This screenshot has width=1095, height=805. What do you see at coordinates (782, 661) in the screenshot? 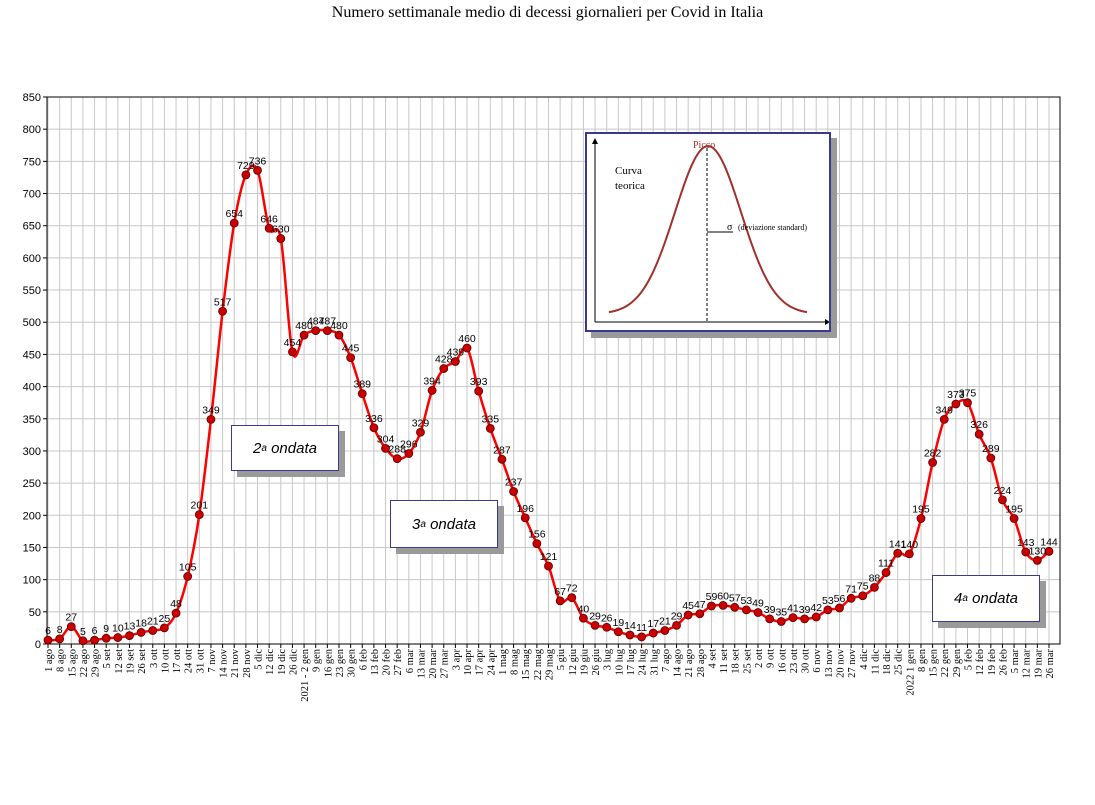
I see `x-tick-label: 16 ott` at bounding box center [782, 661].